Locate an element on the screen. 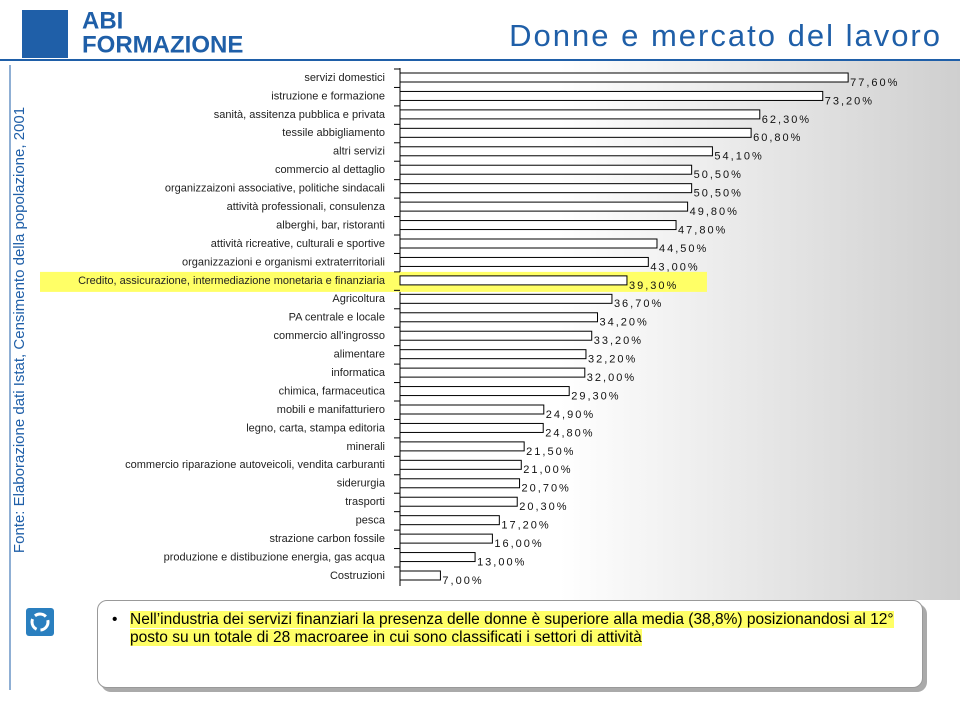  category-label: tessile abbigliamento is located at coordinates (333, 133).